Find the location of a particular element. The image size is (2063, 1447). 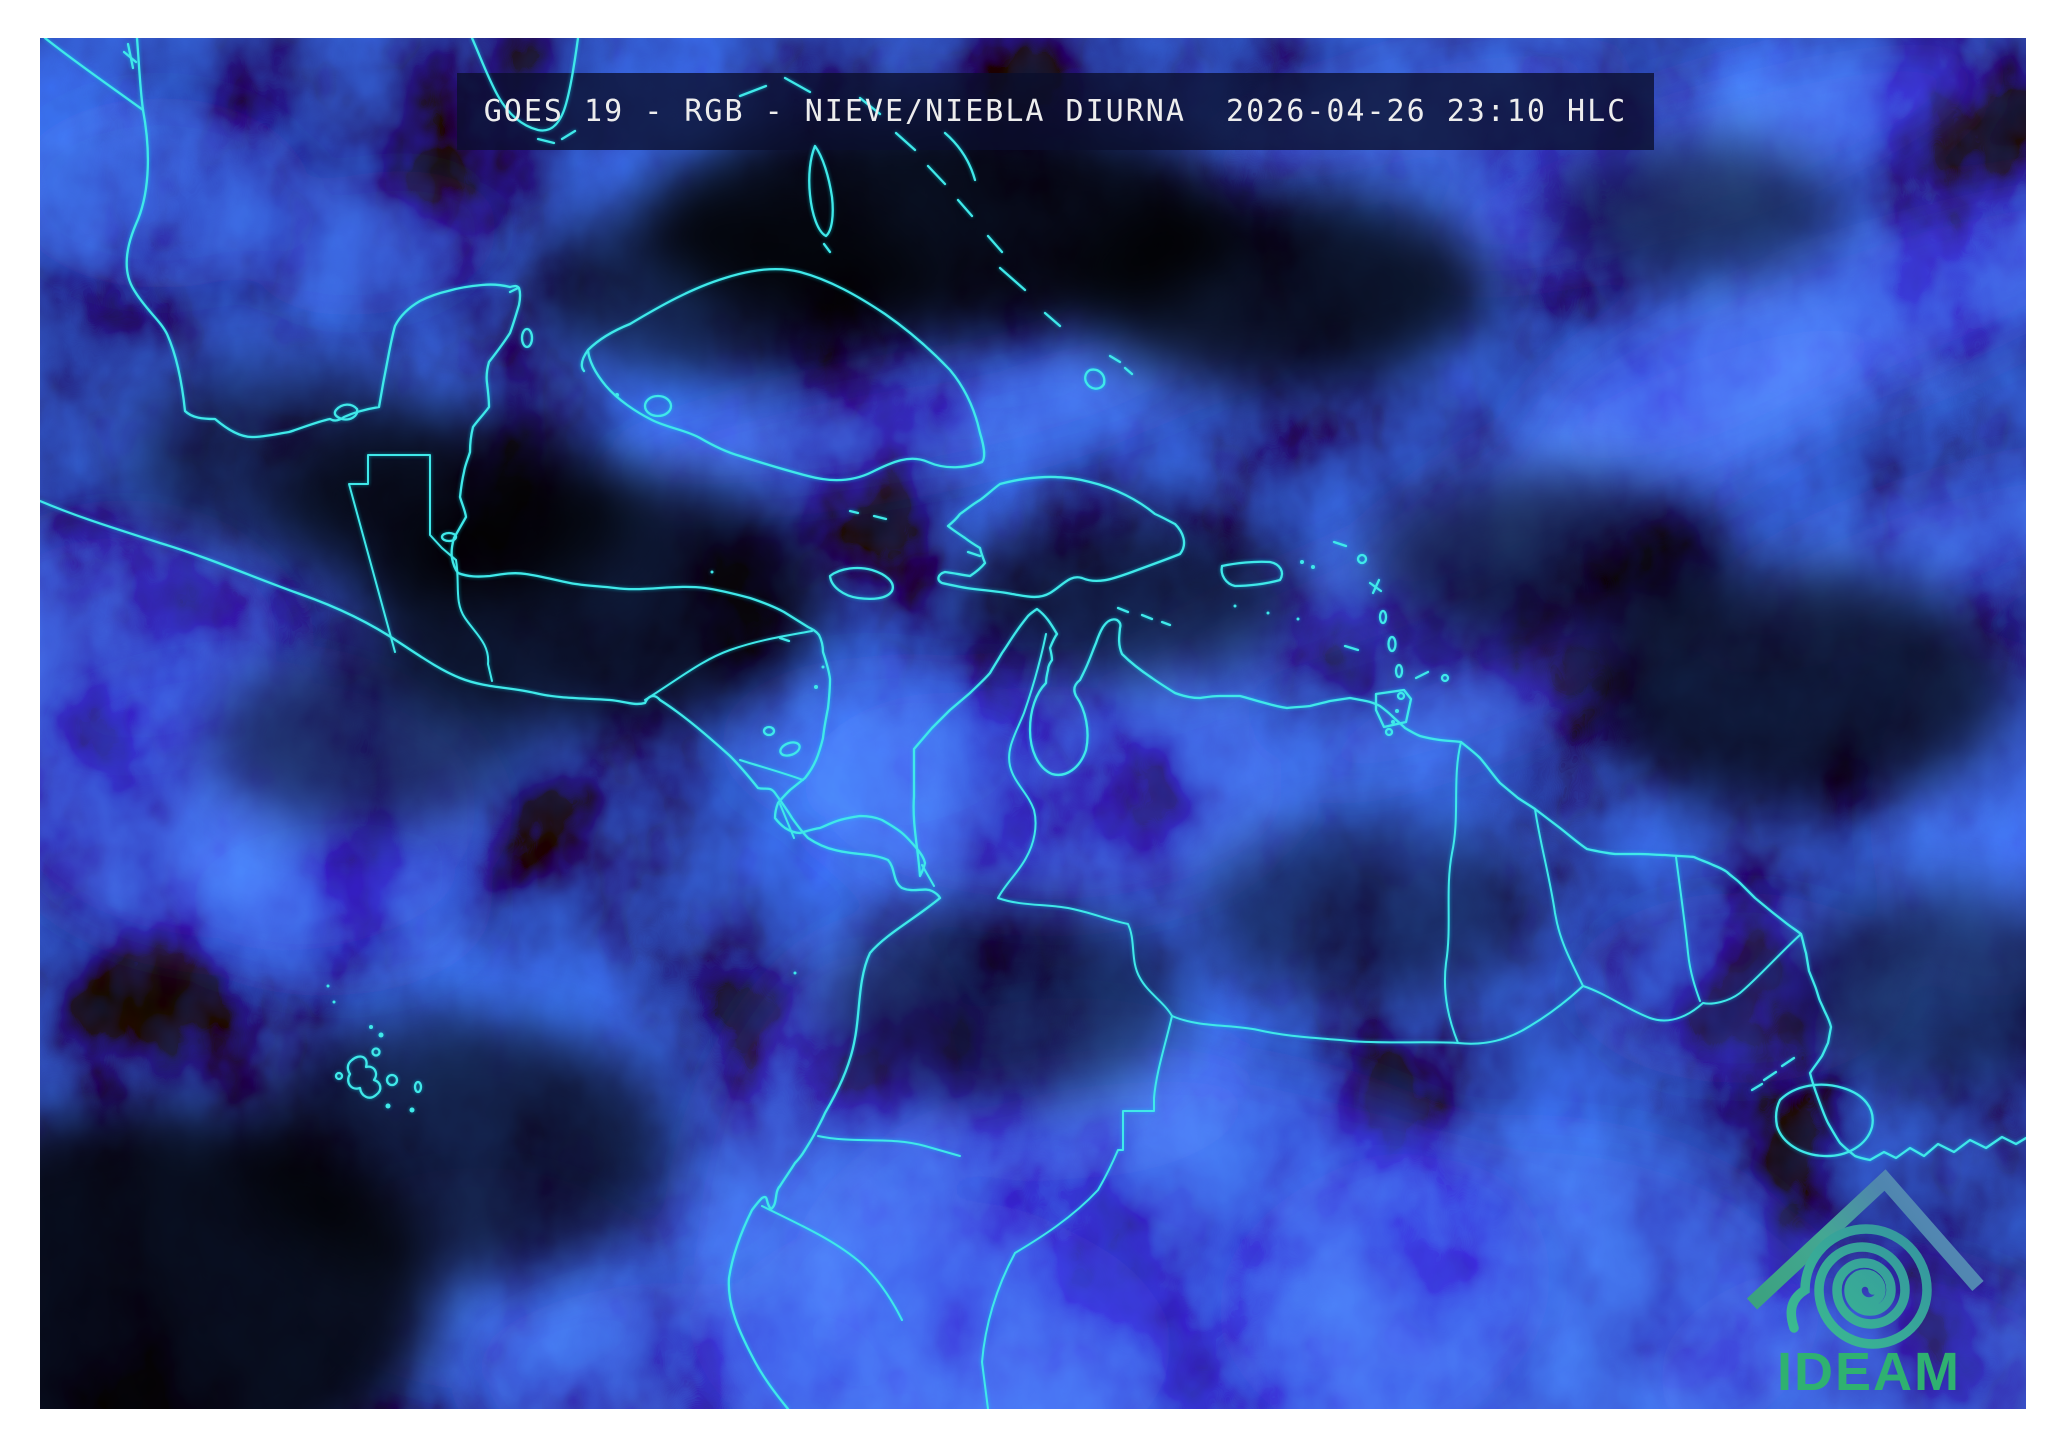

coastline-rio-grande is located at coordinates (94, 75).